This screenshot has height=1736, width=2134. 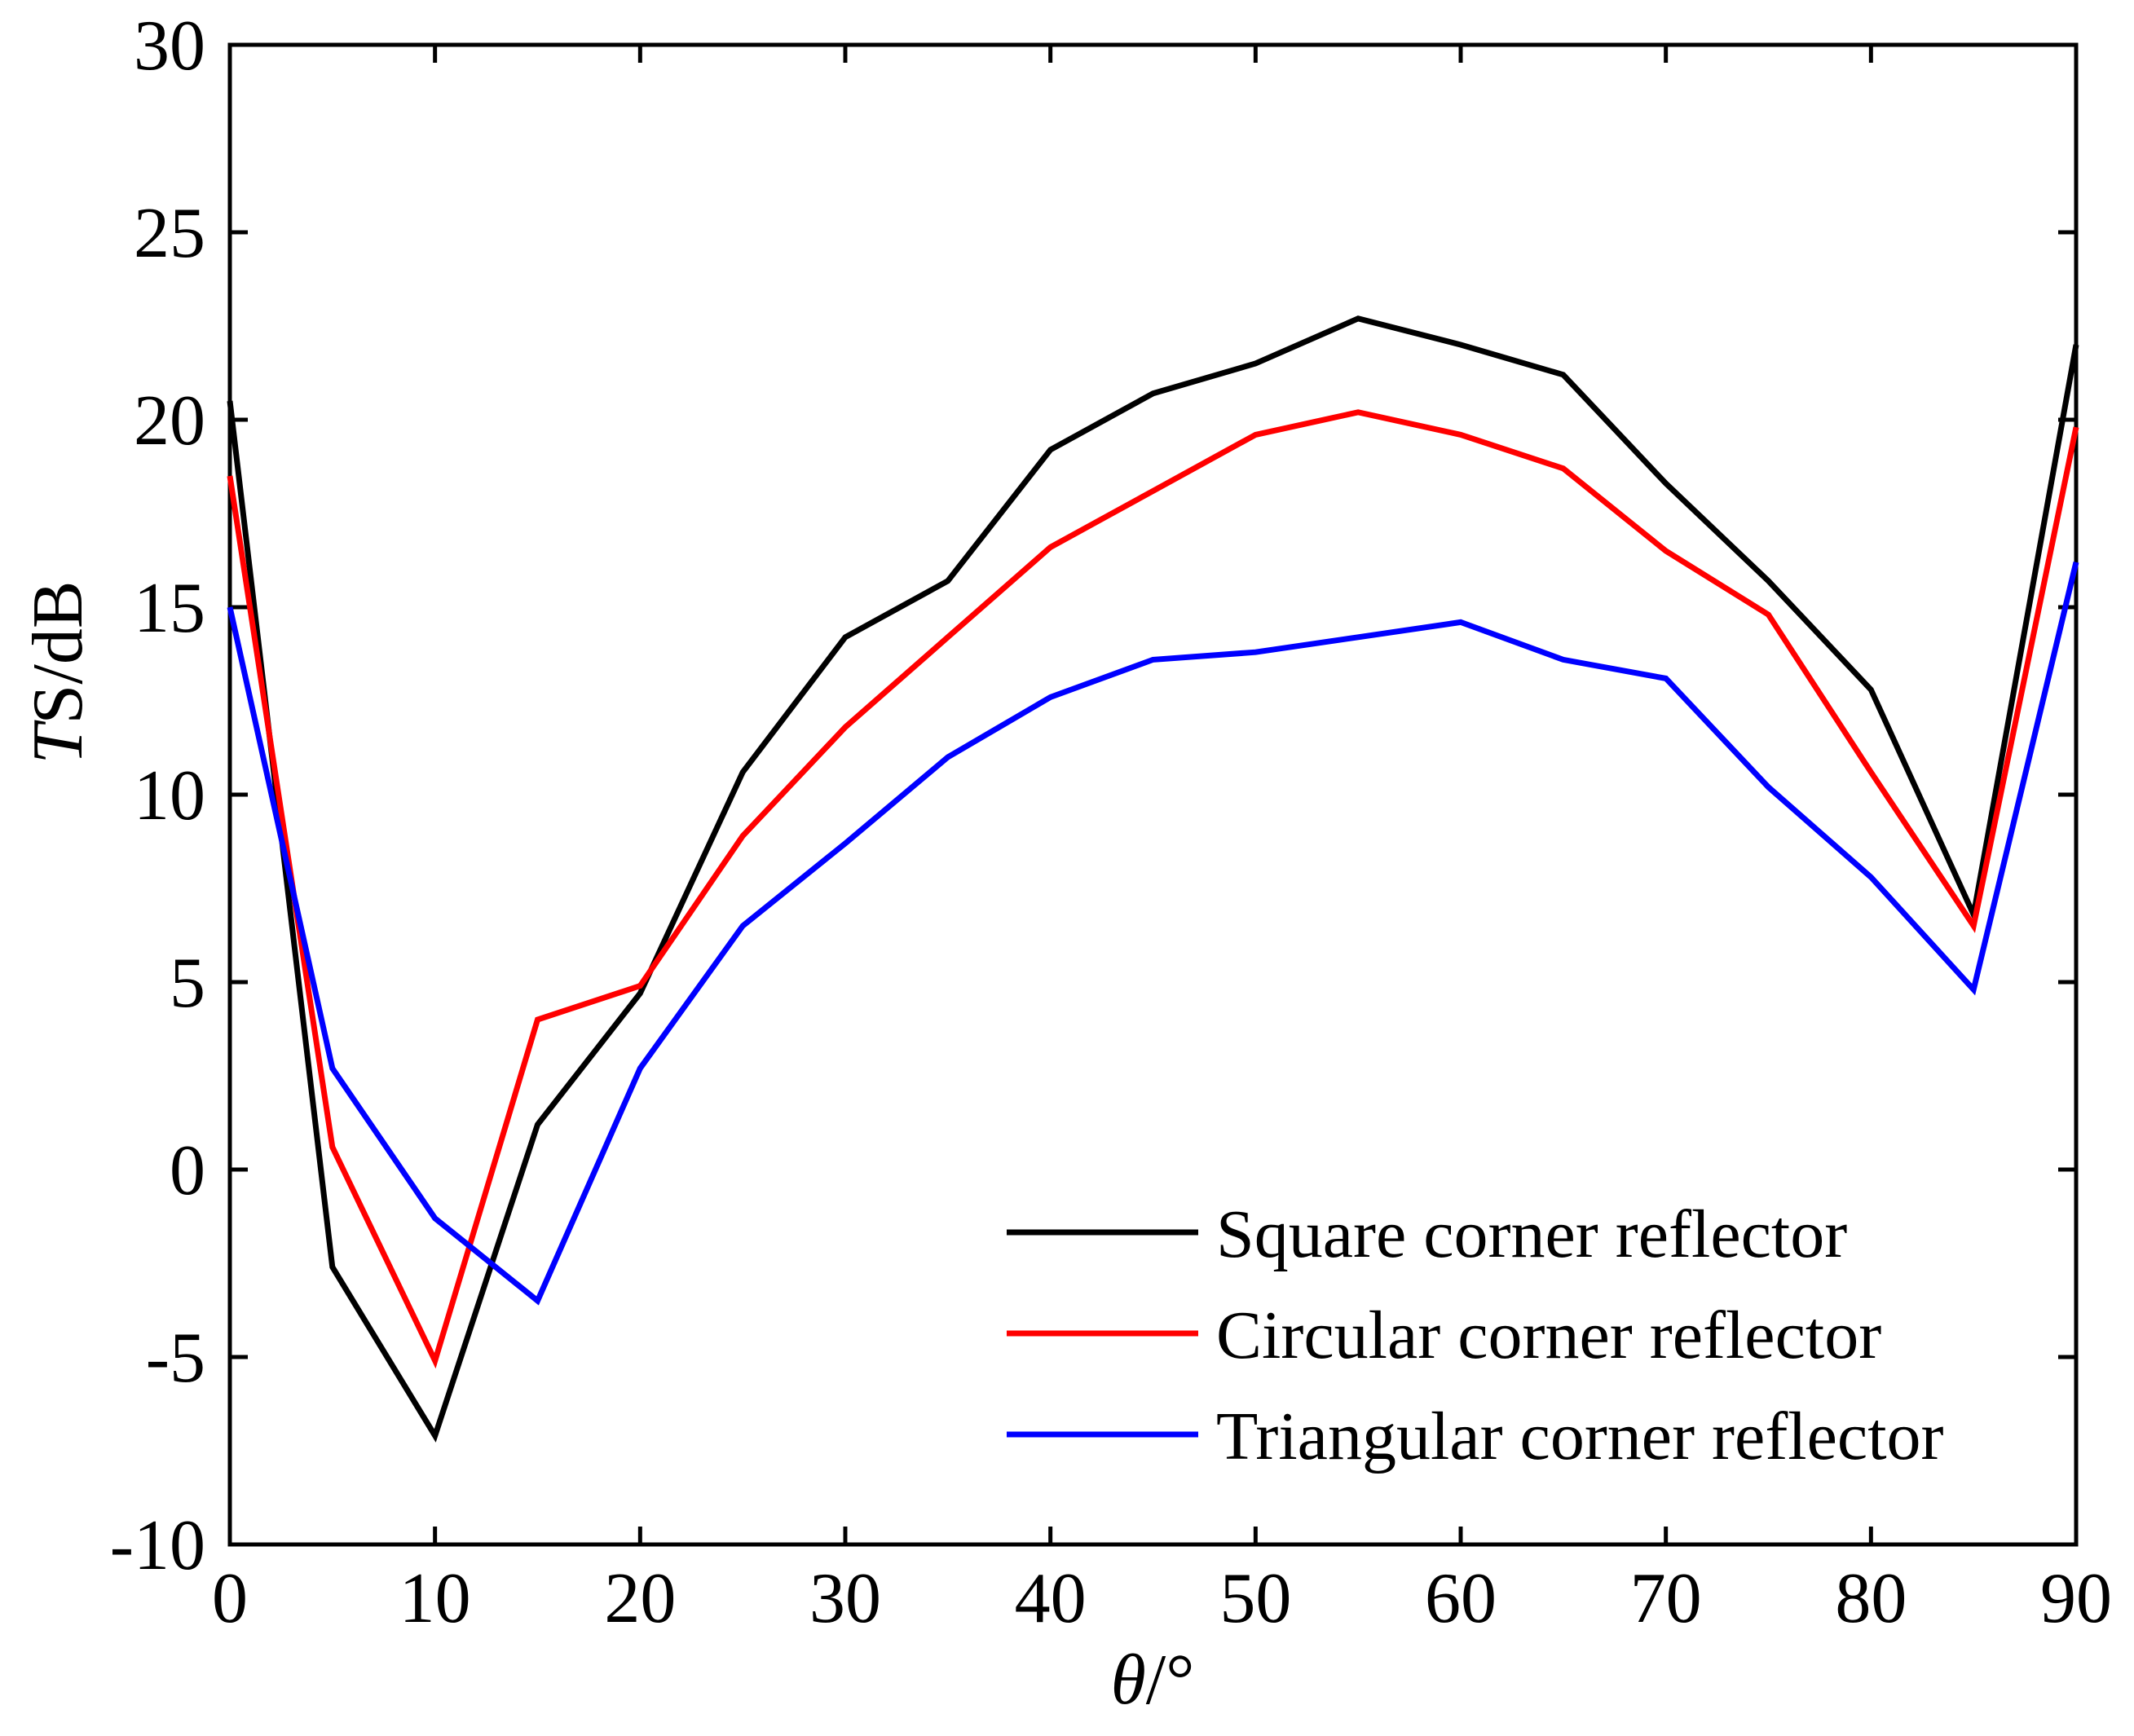 What do you see at coordinates (187, 983) in the screenshot?
I see `y-tick-label: 5` at bounding box center [187, 983].